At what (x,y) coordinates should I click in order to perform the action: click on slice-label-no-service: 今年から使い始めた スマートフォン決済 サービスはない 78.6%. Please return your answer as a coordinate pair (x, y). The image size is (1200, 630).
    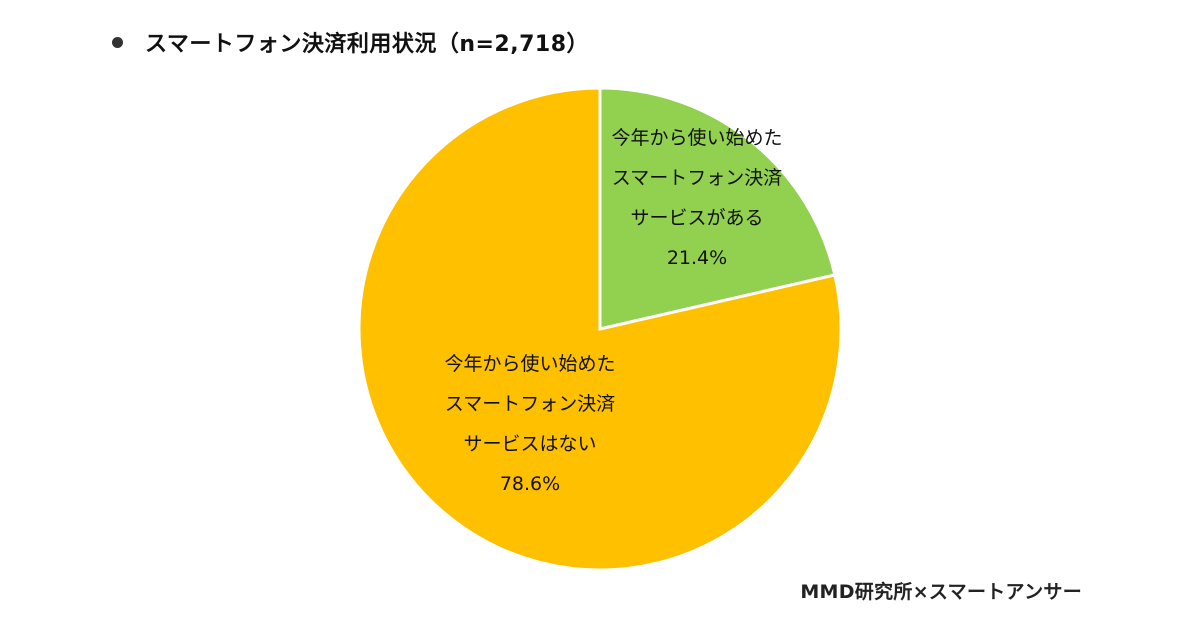
    Looking at the image, I should click on (530, 424).